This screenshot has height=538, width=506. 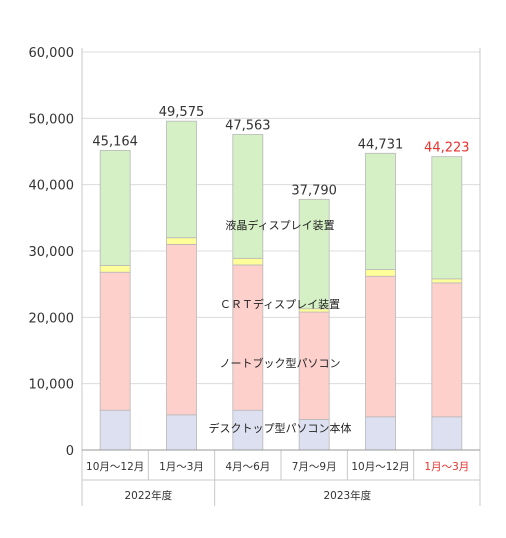 What do you see at coordinates (314, 190) in the screenshot?
I see `total-label: 37,790` at bounding box center [314, 190].